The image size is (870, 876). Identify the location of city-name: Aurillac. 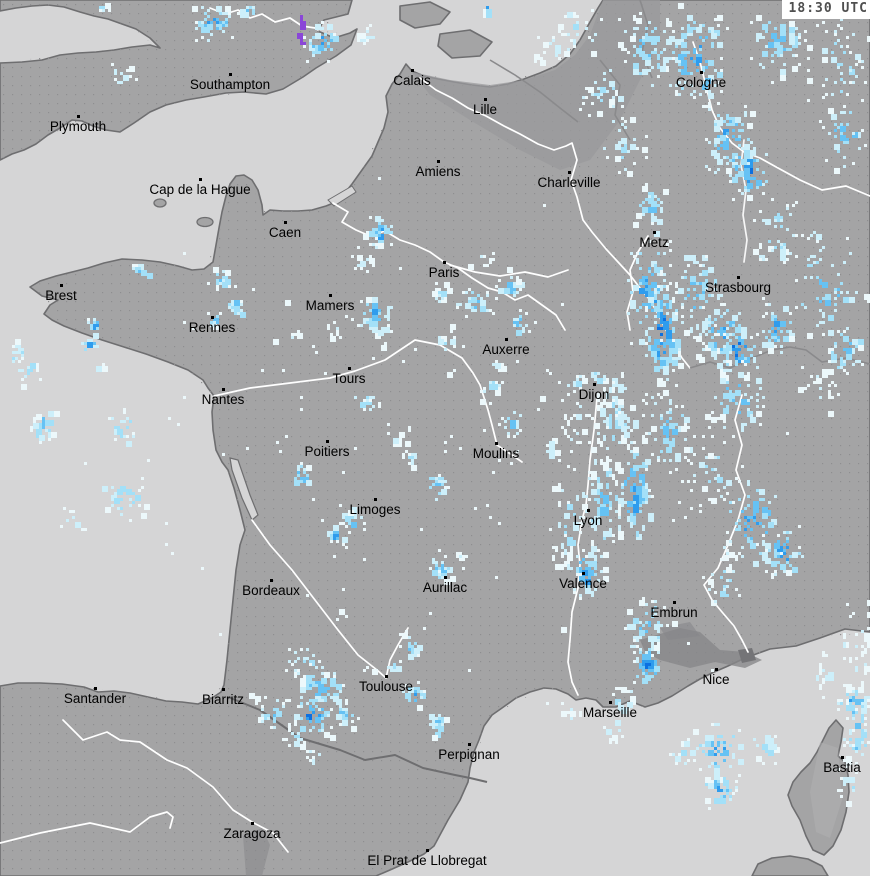
(445, 587).